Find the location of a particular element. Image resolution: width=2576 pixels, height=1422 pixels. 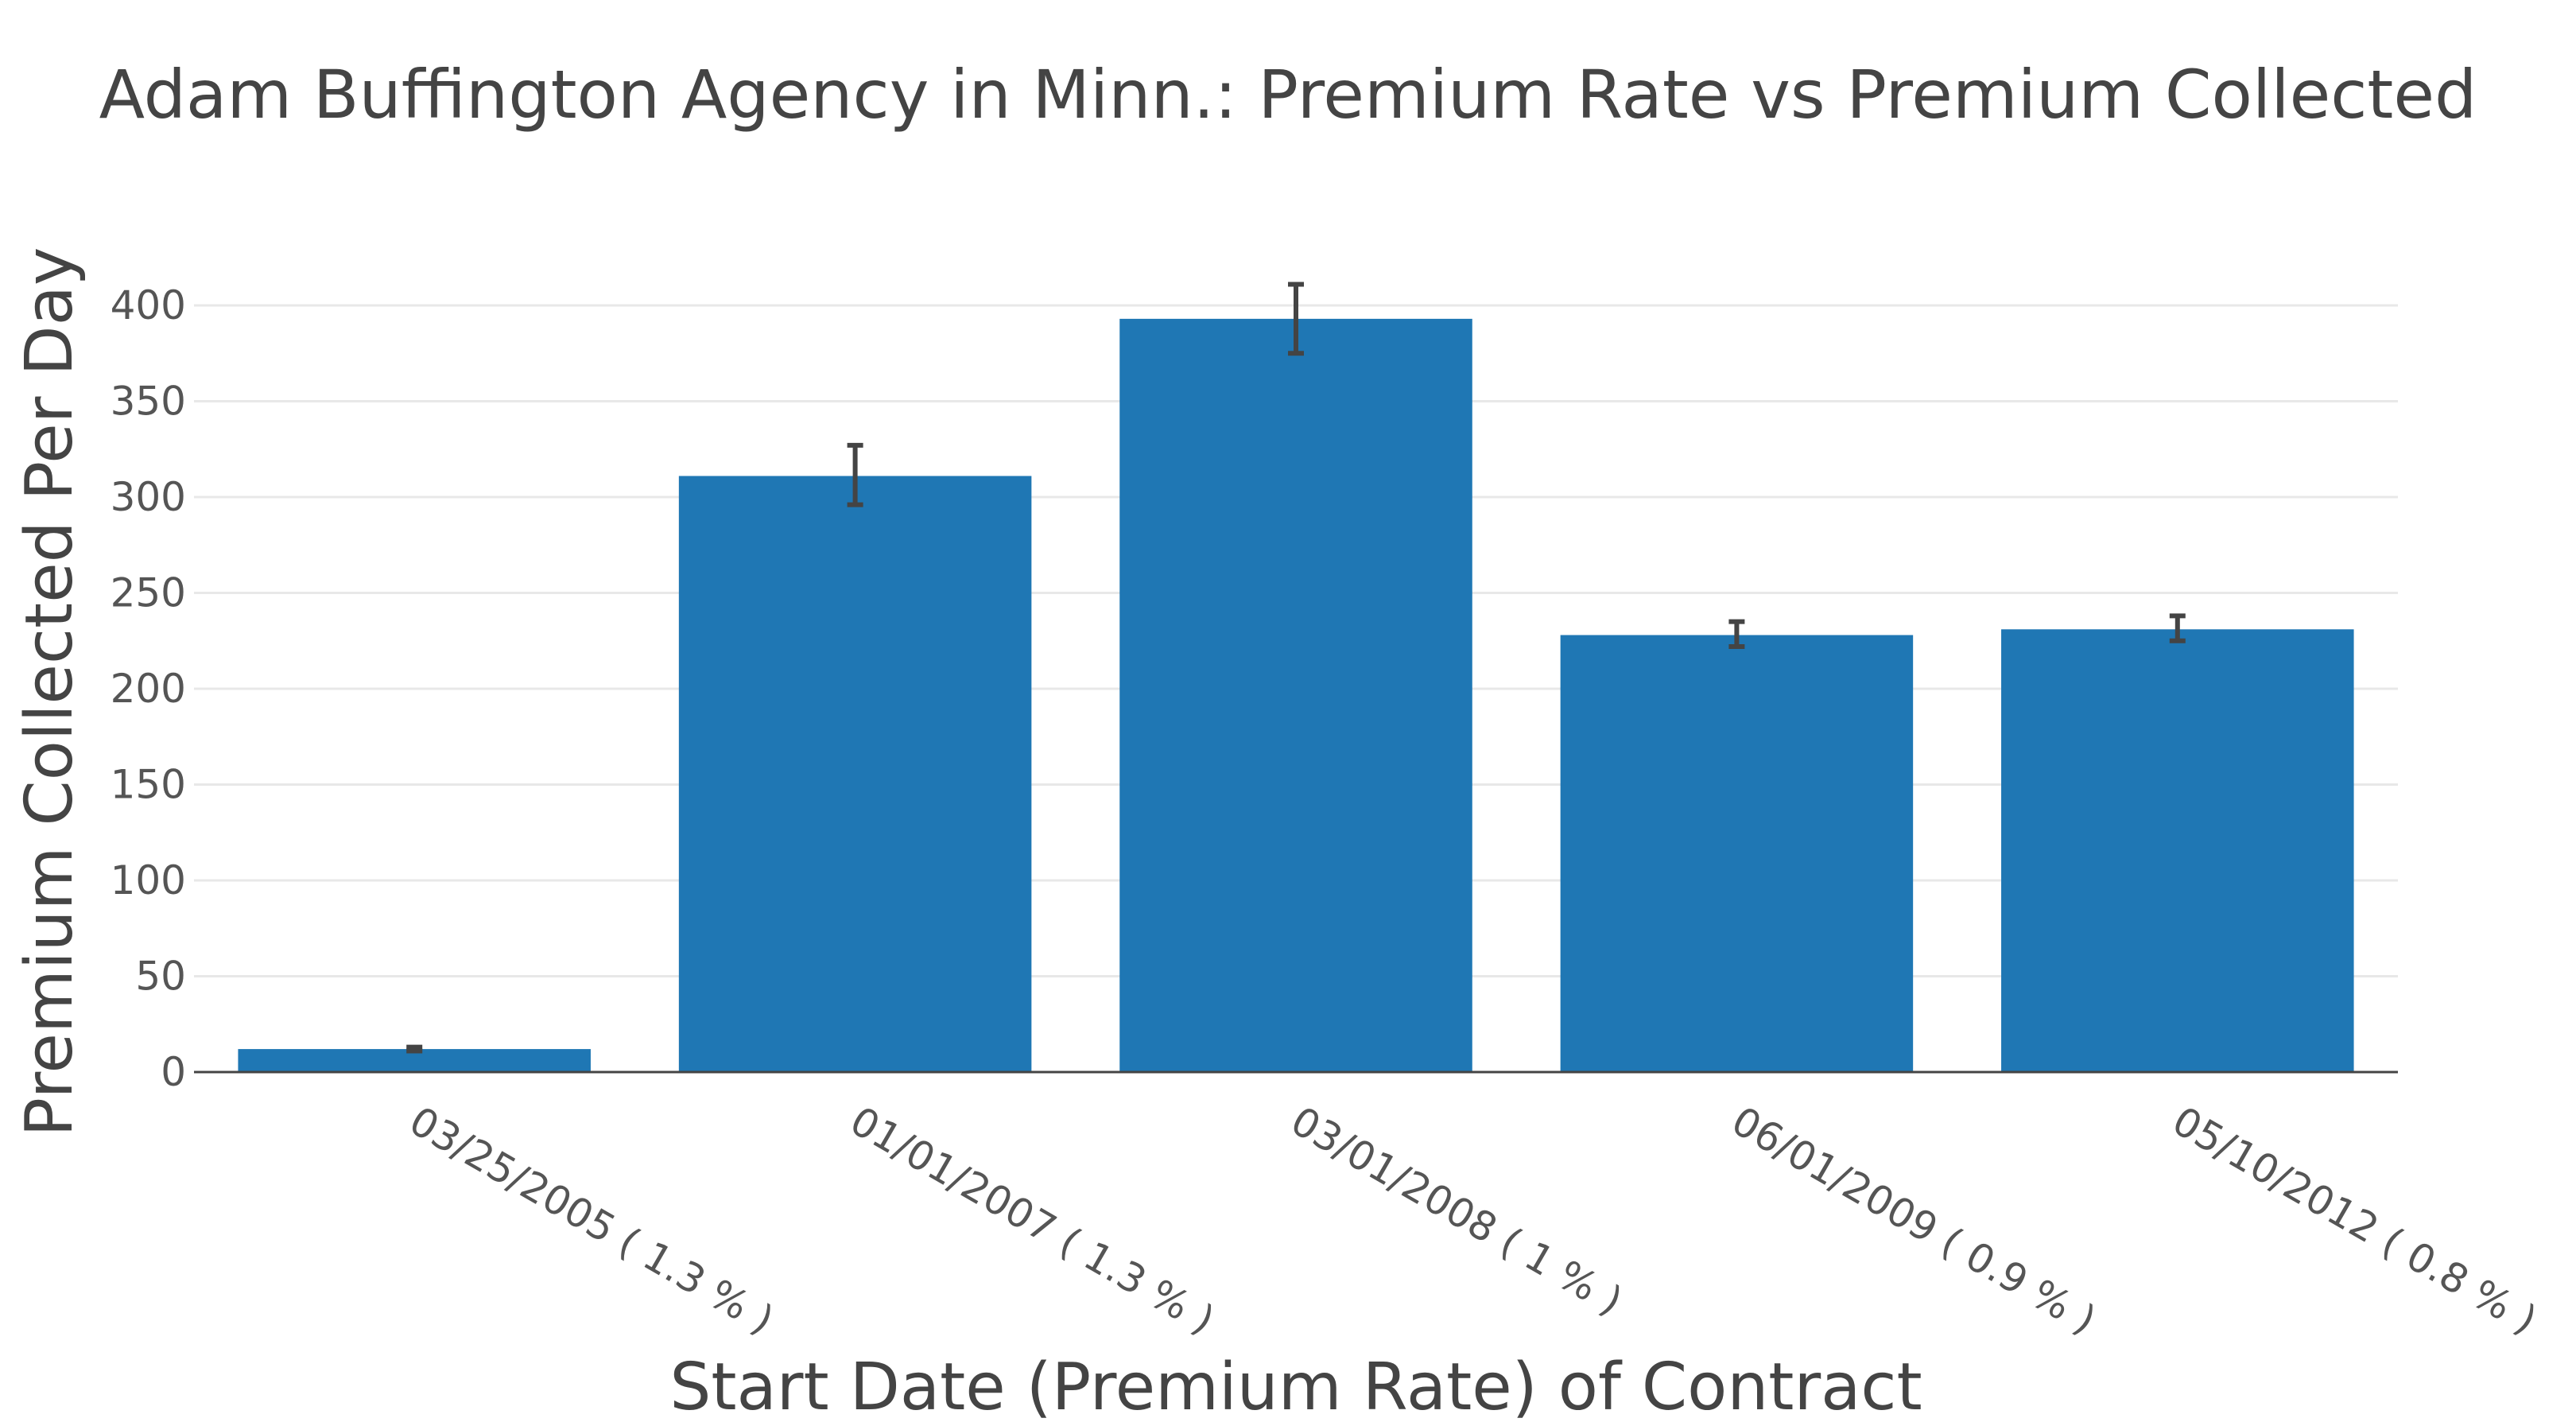

y-axis-ticks: 0 50 100 150 200 250 300 350 400 is located at coordinates (148, 688).